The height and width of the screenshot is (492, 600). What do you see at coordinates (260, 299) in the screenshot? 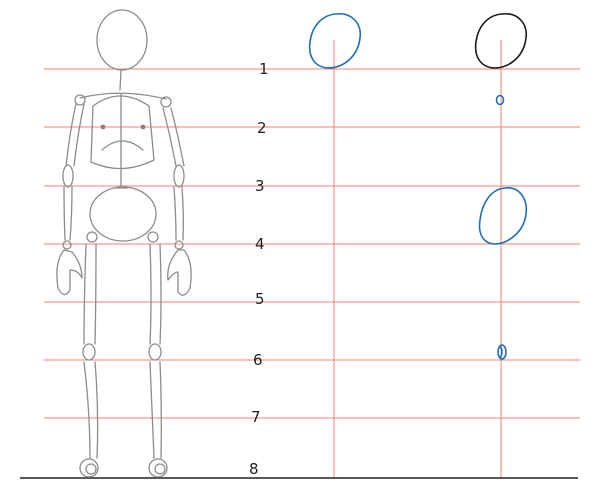
I see `scale-number-5: 5` at bounding box center [260, 299].